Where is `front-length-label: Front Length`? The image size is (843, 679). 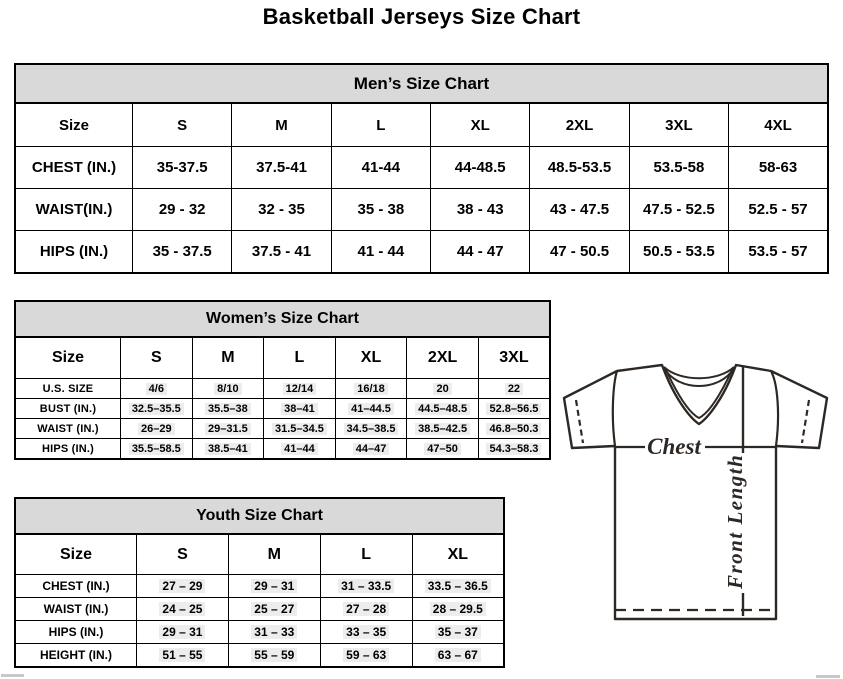 front-length-label: Front Length is located at coordinates (735, 522).